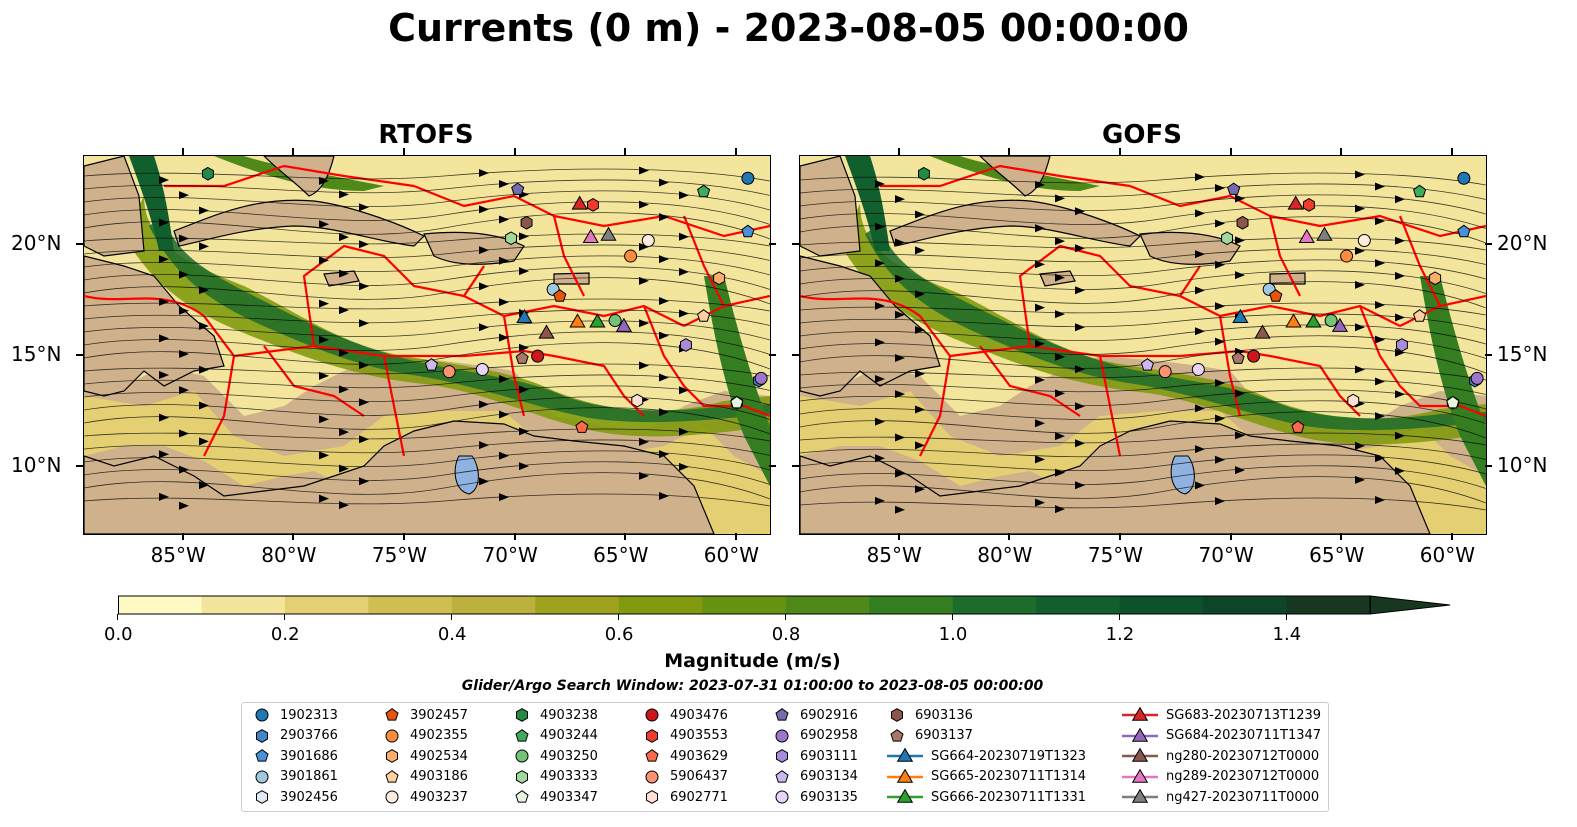  Describe the element at coordinates (652, 735) in the screenshot. I see `hexagon-icon` at that location.